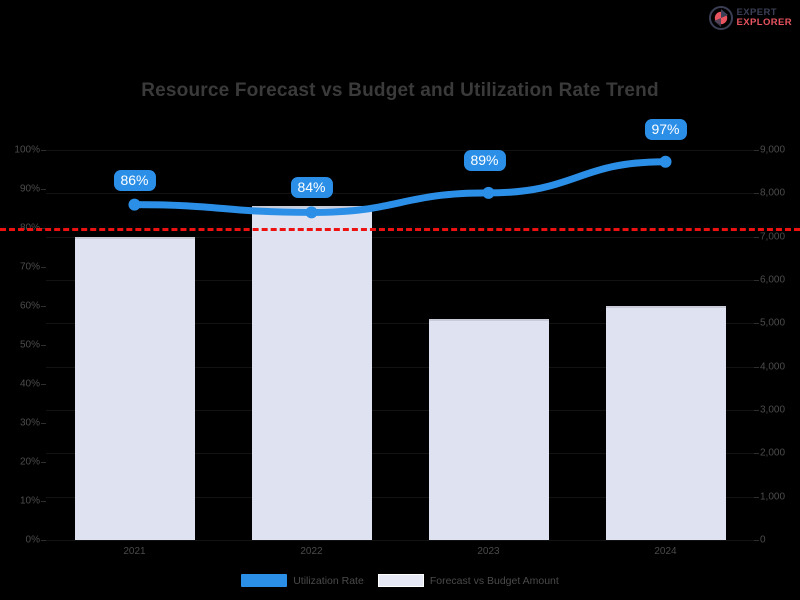 This screenshot has height=600, width=800. I want to click on y-tick-label-right: 1,000, so click(773, 497).